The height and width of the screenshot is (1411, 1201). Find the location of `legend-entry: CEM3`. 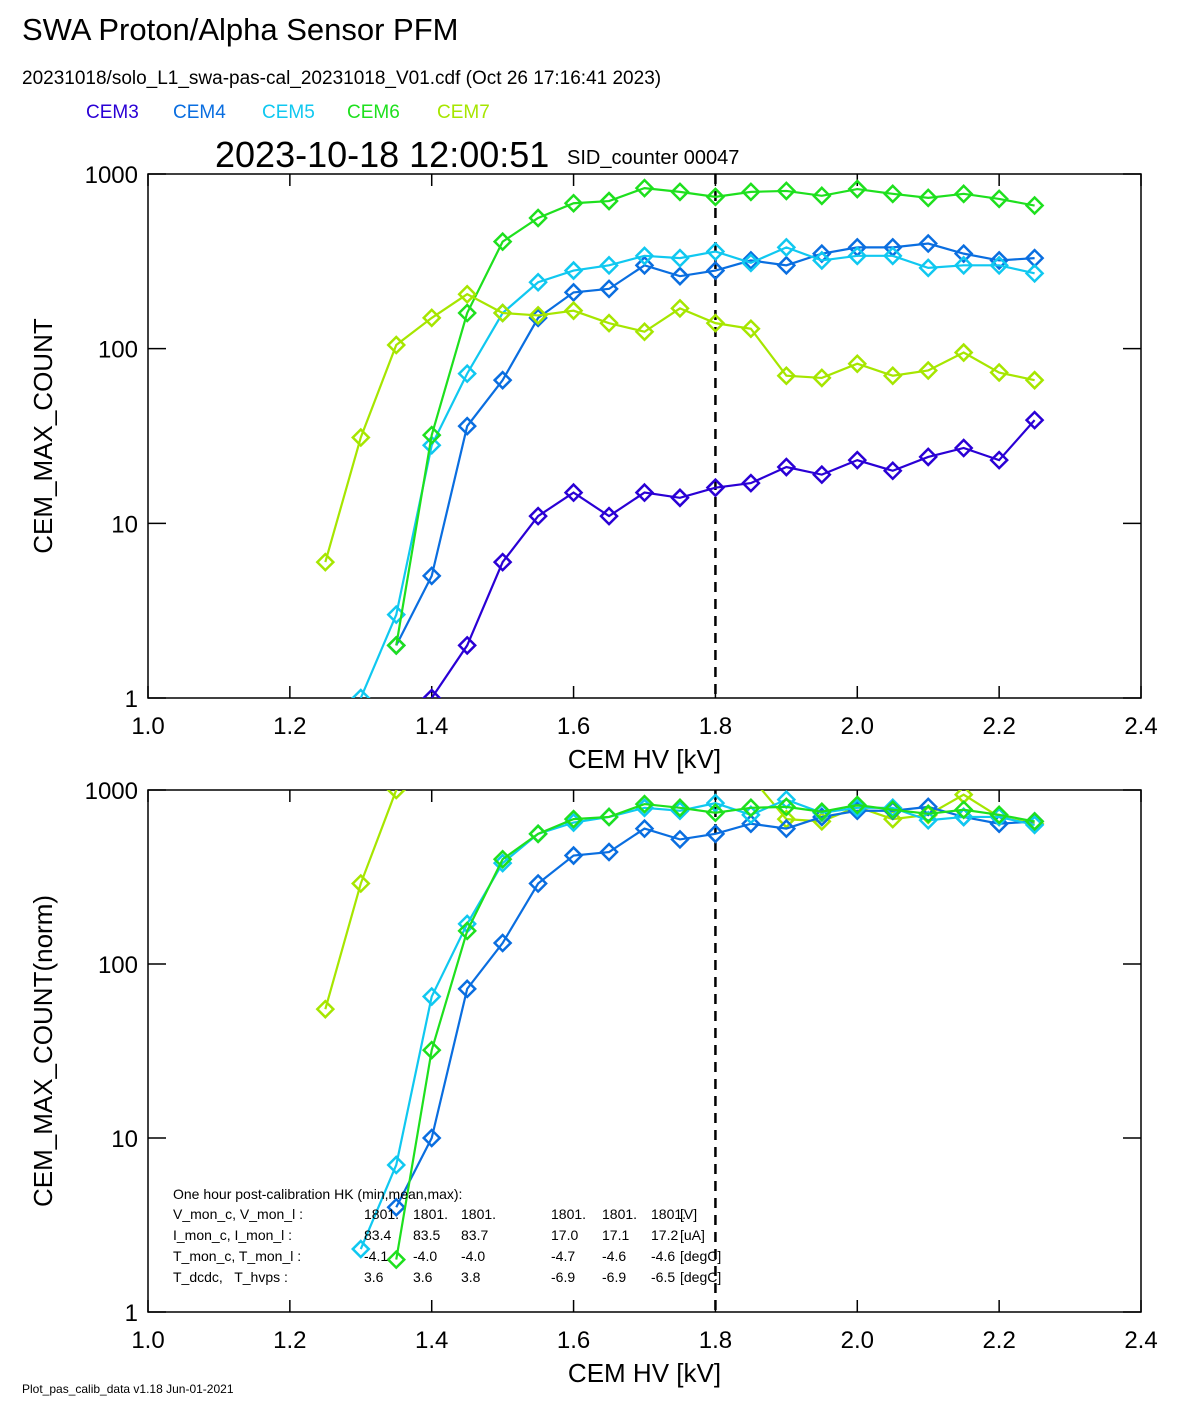

legend-entry: CEM3 is located at coordinates (112, 112).